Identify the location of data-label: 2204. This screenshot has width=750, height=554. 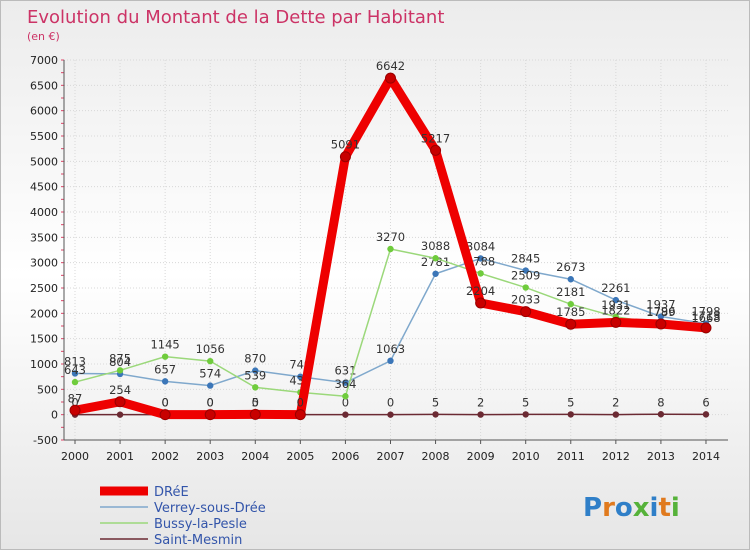
(480, 291).